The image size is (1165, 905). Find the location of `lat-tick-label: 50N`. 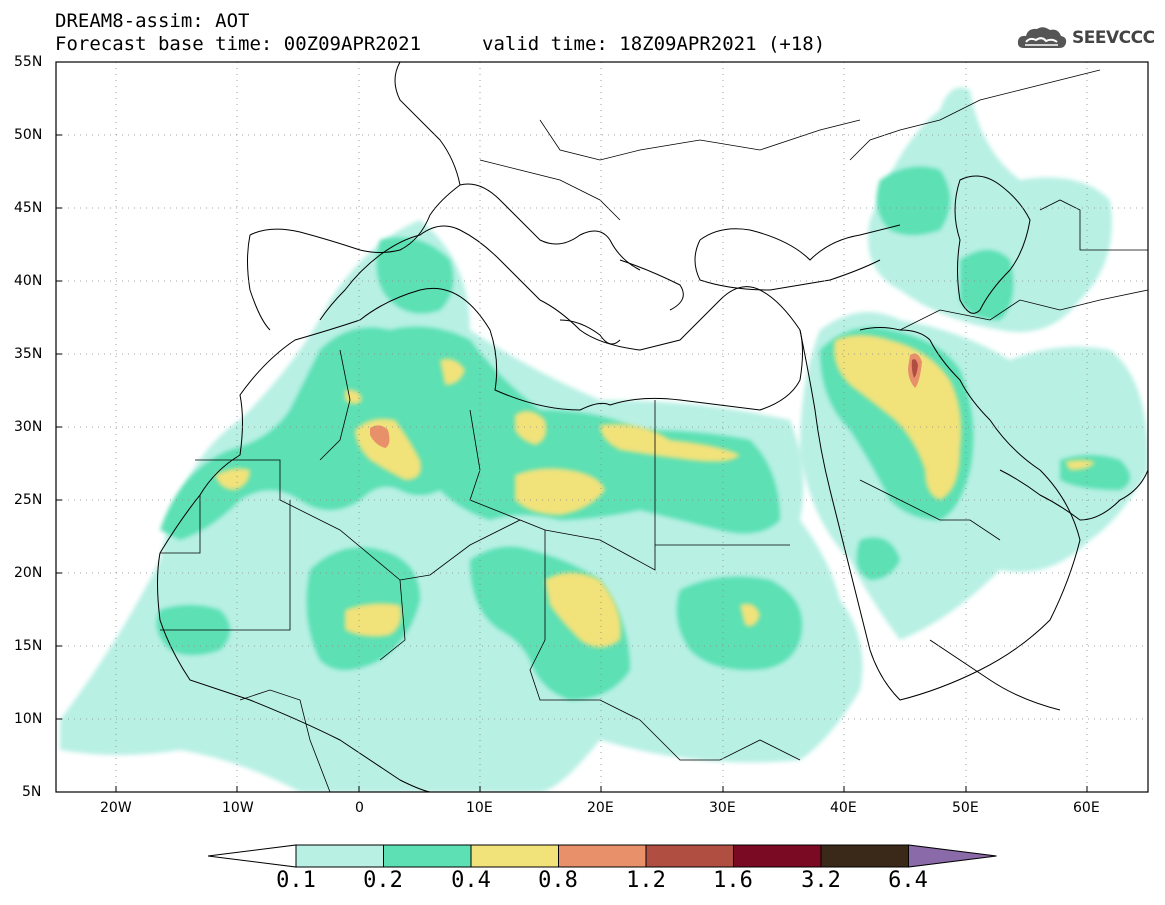

lat-tick-label: 50N is located at coordinates (28, 135).